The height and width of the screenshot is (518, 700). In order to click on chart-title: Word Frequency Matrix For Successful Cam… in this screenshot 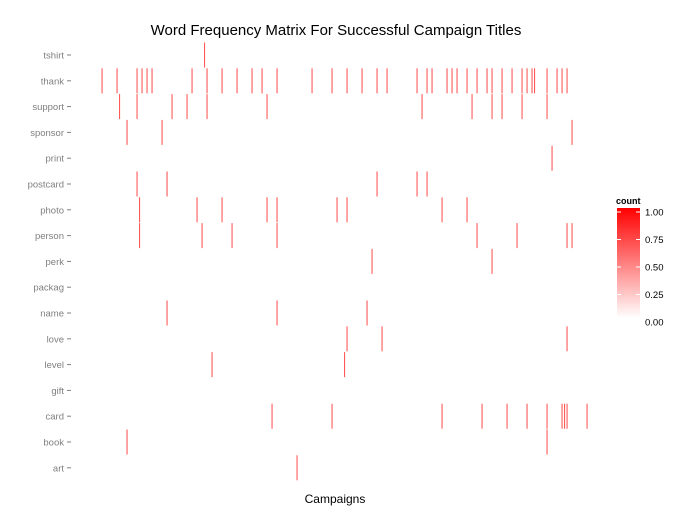, I will do `click(336, 30)`.